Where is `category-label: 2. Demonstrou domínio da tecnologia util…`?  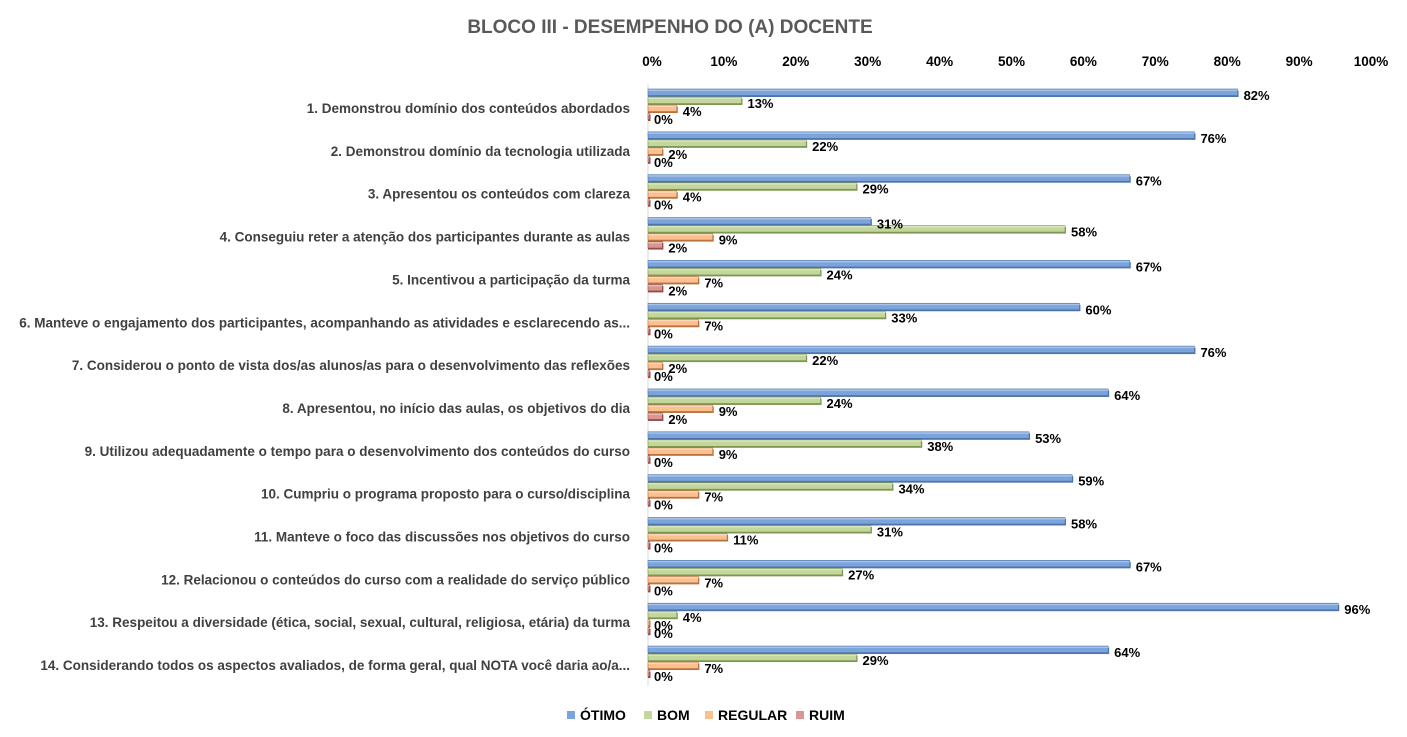
category-label: 2. Demonstrou domínio da tecnologia util… is located at coordinates (481, 151).